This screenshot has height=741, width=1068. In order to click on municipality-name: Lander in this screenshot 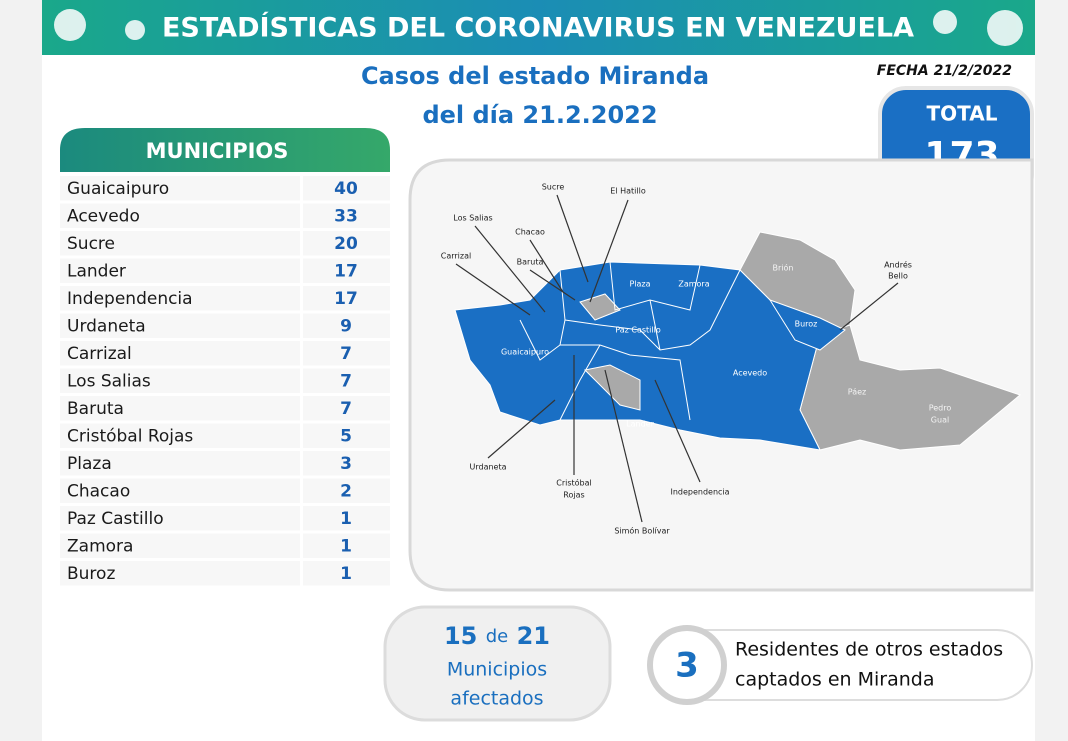, I will do `click(96, 271)`.